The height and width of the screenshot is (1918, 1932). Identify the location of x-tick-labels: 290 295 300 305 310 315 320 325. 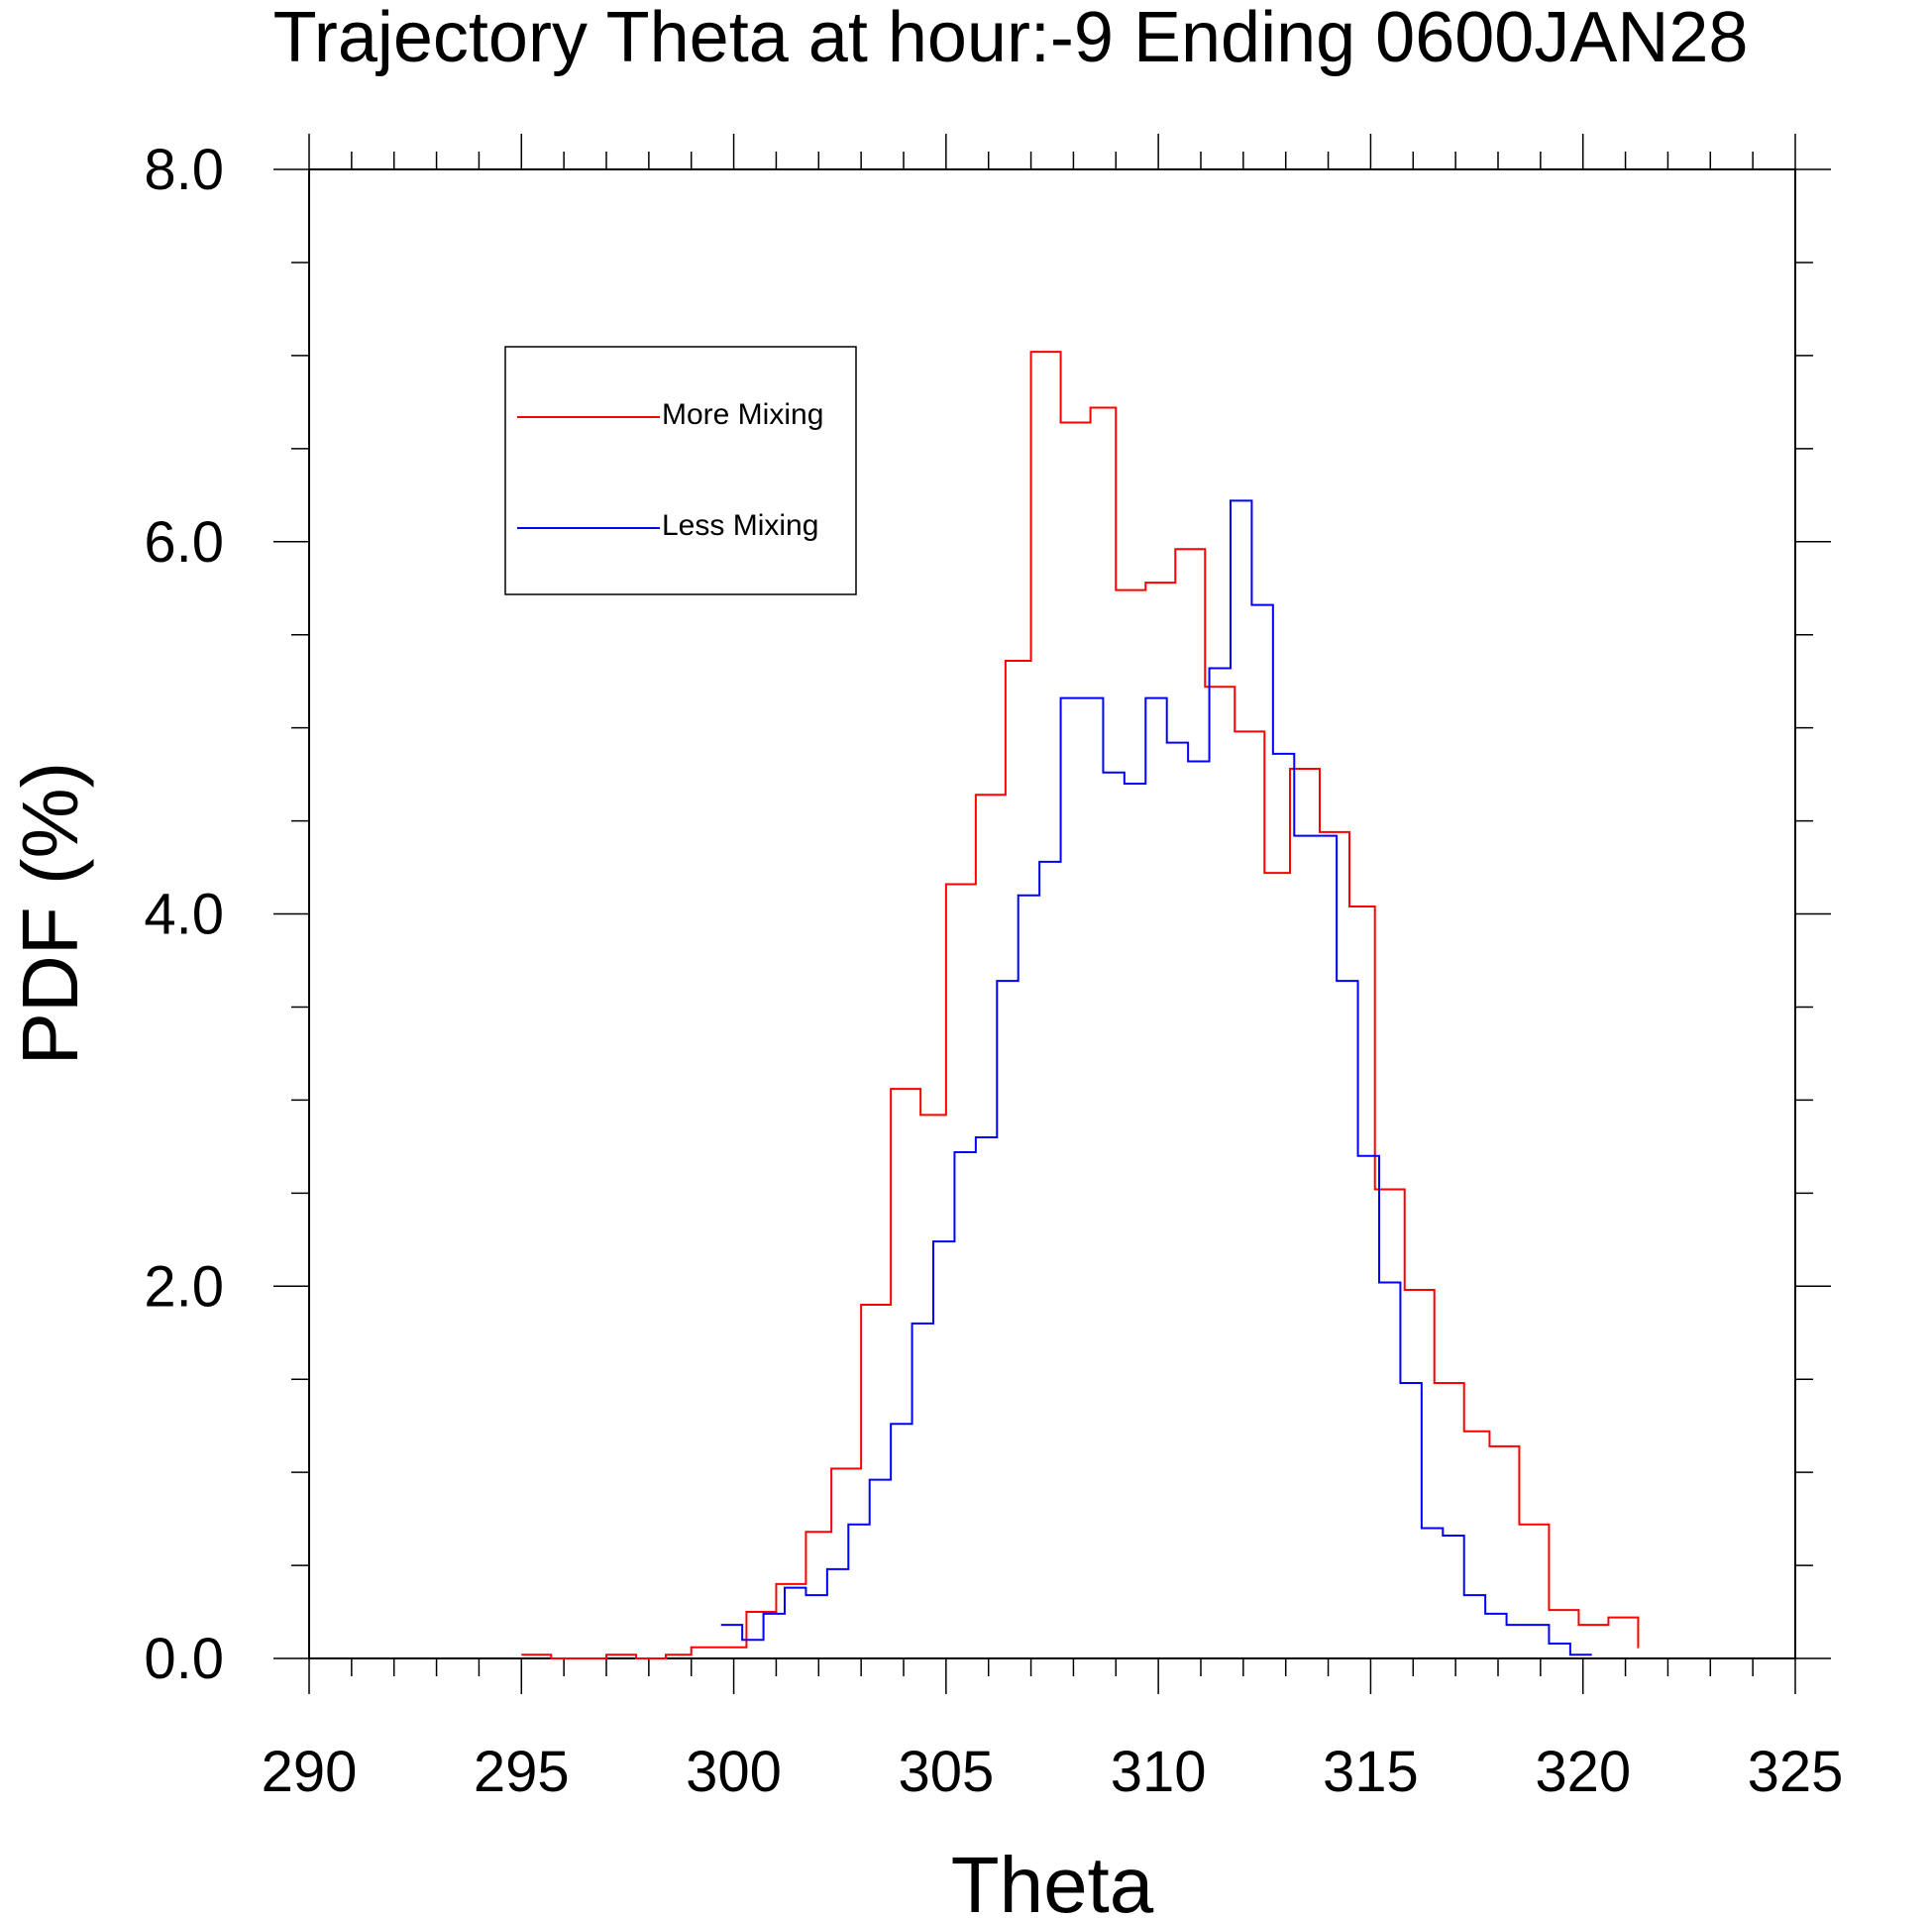
(1053, 1772).